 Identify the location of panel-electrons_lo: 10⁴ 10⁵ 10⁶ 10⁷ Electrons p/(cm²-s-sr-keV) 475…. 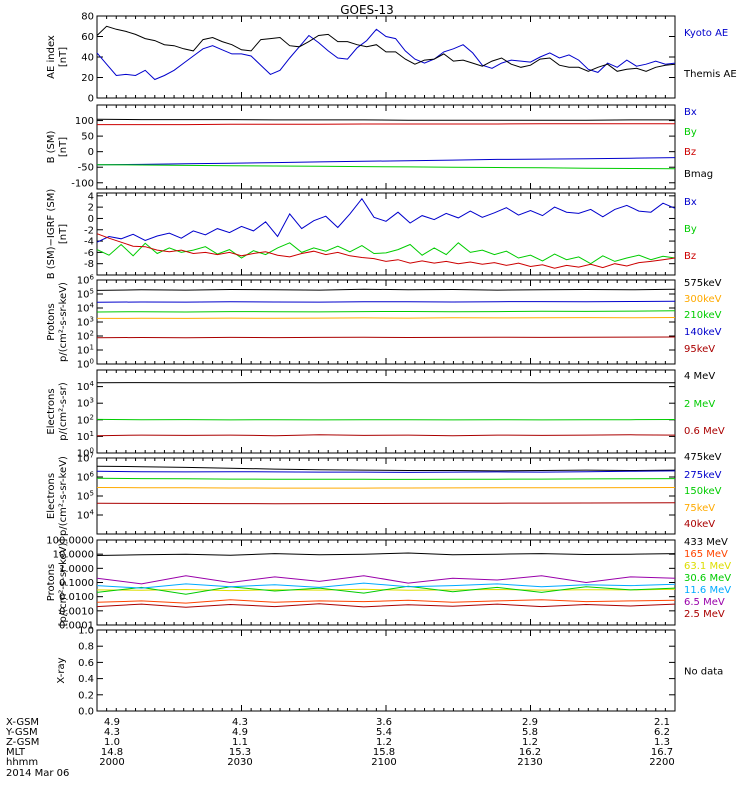
(384, 494).